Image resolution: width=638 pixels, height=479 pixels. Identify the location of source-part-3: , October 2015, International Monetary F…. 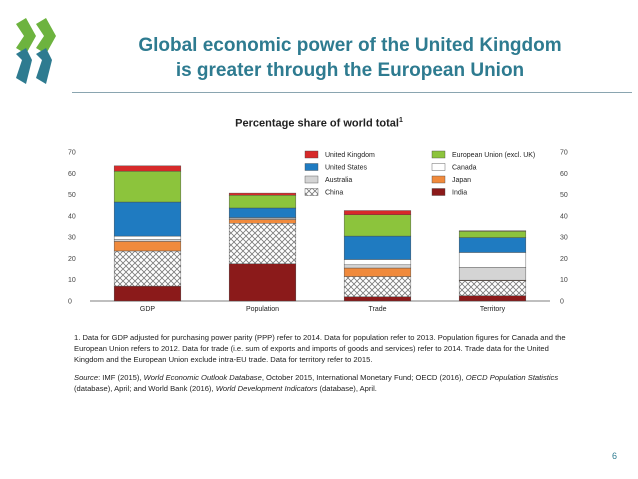
(363, 377).